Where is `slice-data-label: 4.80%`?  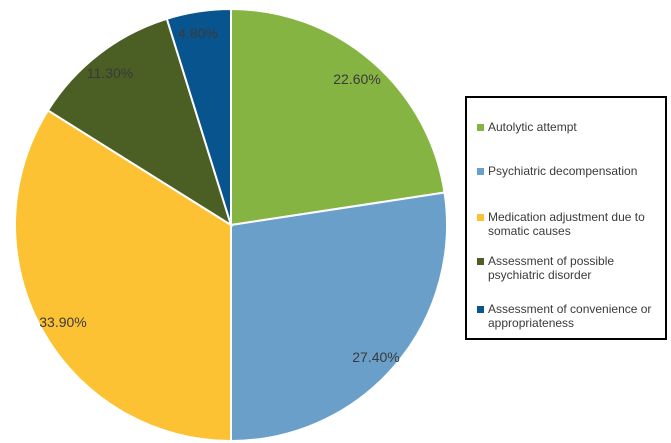 slice-data-label: 4.80% is located at coordinates (198, 33).